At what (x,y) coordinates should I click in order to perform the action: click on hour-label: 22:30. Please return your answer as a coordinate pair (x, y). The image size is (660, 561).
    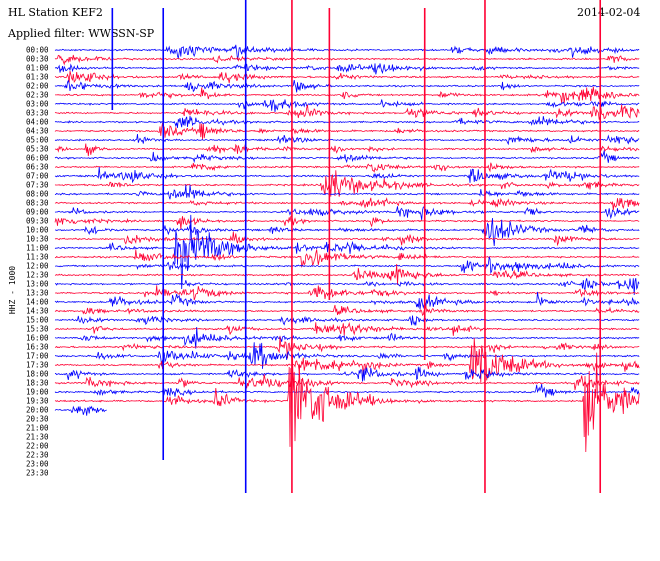
    Looking at the image, I should click on (37, 455).